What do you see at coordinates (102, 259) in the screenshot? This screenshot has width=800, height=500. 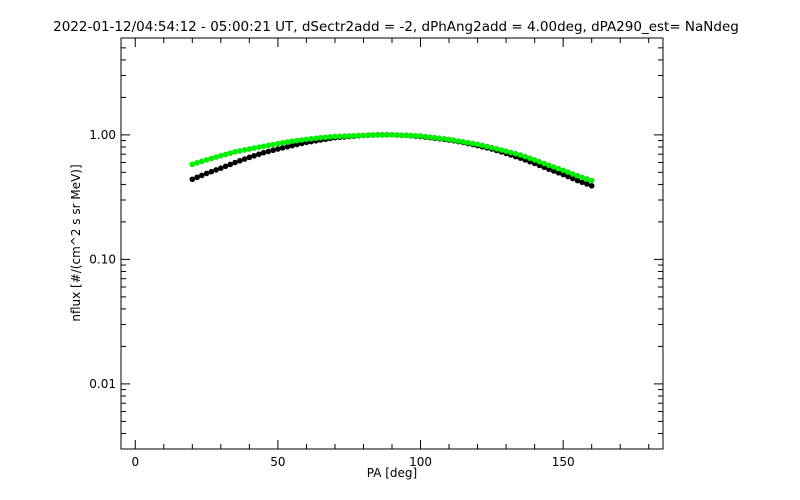 I see `y-tick-label: 0.10` at bounding box center [102, 259].